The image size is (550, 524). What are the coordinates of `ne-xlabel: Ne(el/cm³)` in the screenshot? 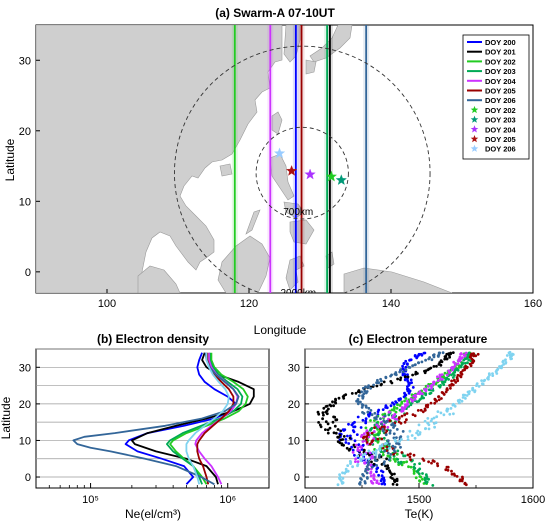 It's located at (153, 514).